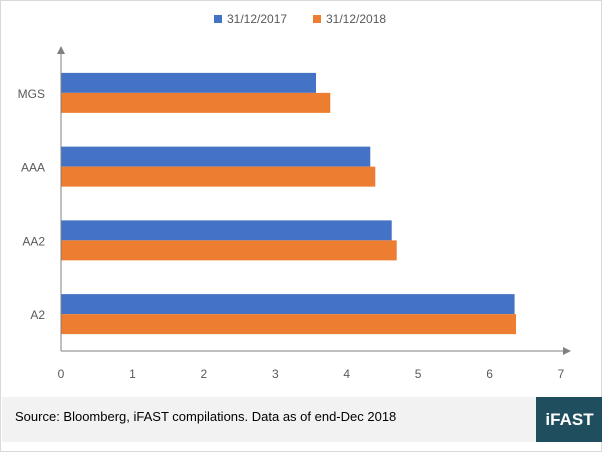  What do you see at coordinates (229, 250) in the screenshot?
I see `bar-aa2-2018` at bounding box center [229, 250].